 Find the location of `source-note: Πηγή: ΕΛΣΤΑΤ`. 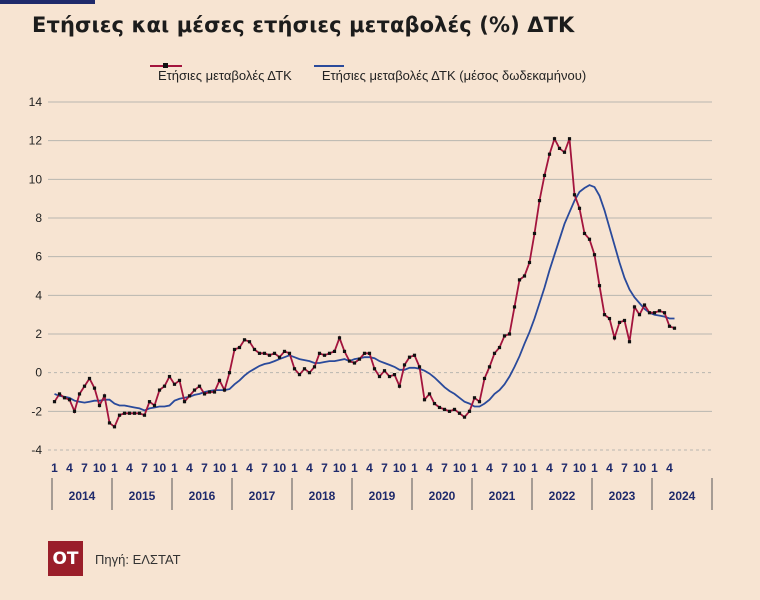

source-note: Πηγή: ΕΛΣΤΑΤ is located at coordinates (138, 559).